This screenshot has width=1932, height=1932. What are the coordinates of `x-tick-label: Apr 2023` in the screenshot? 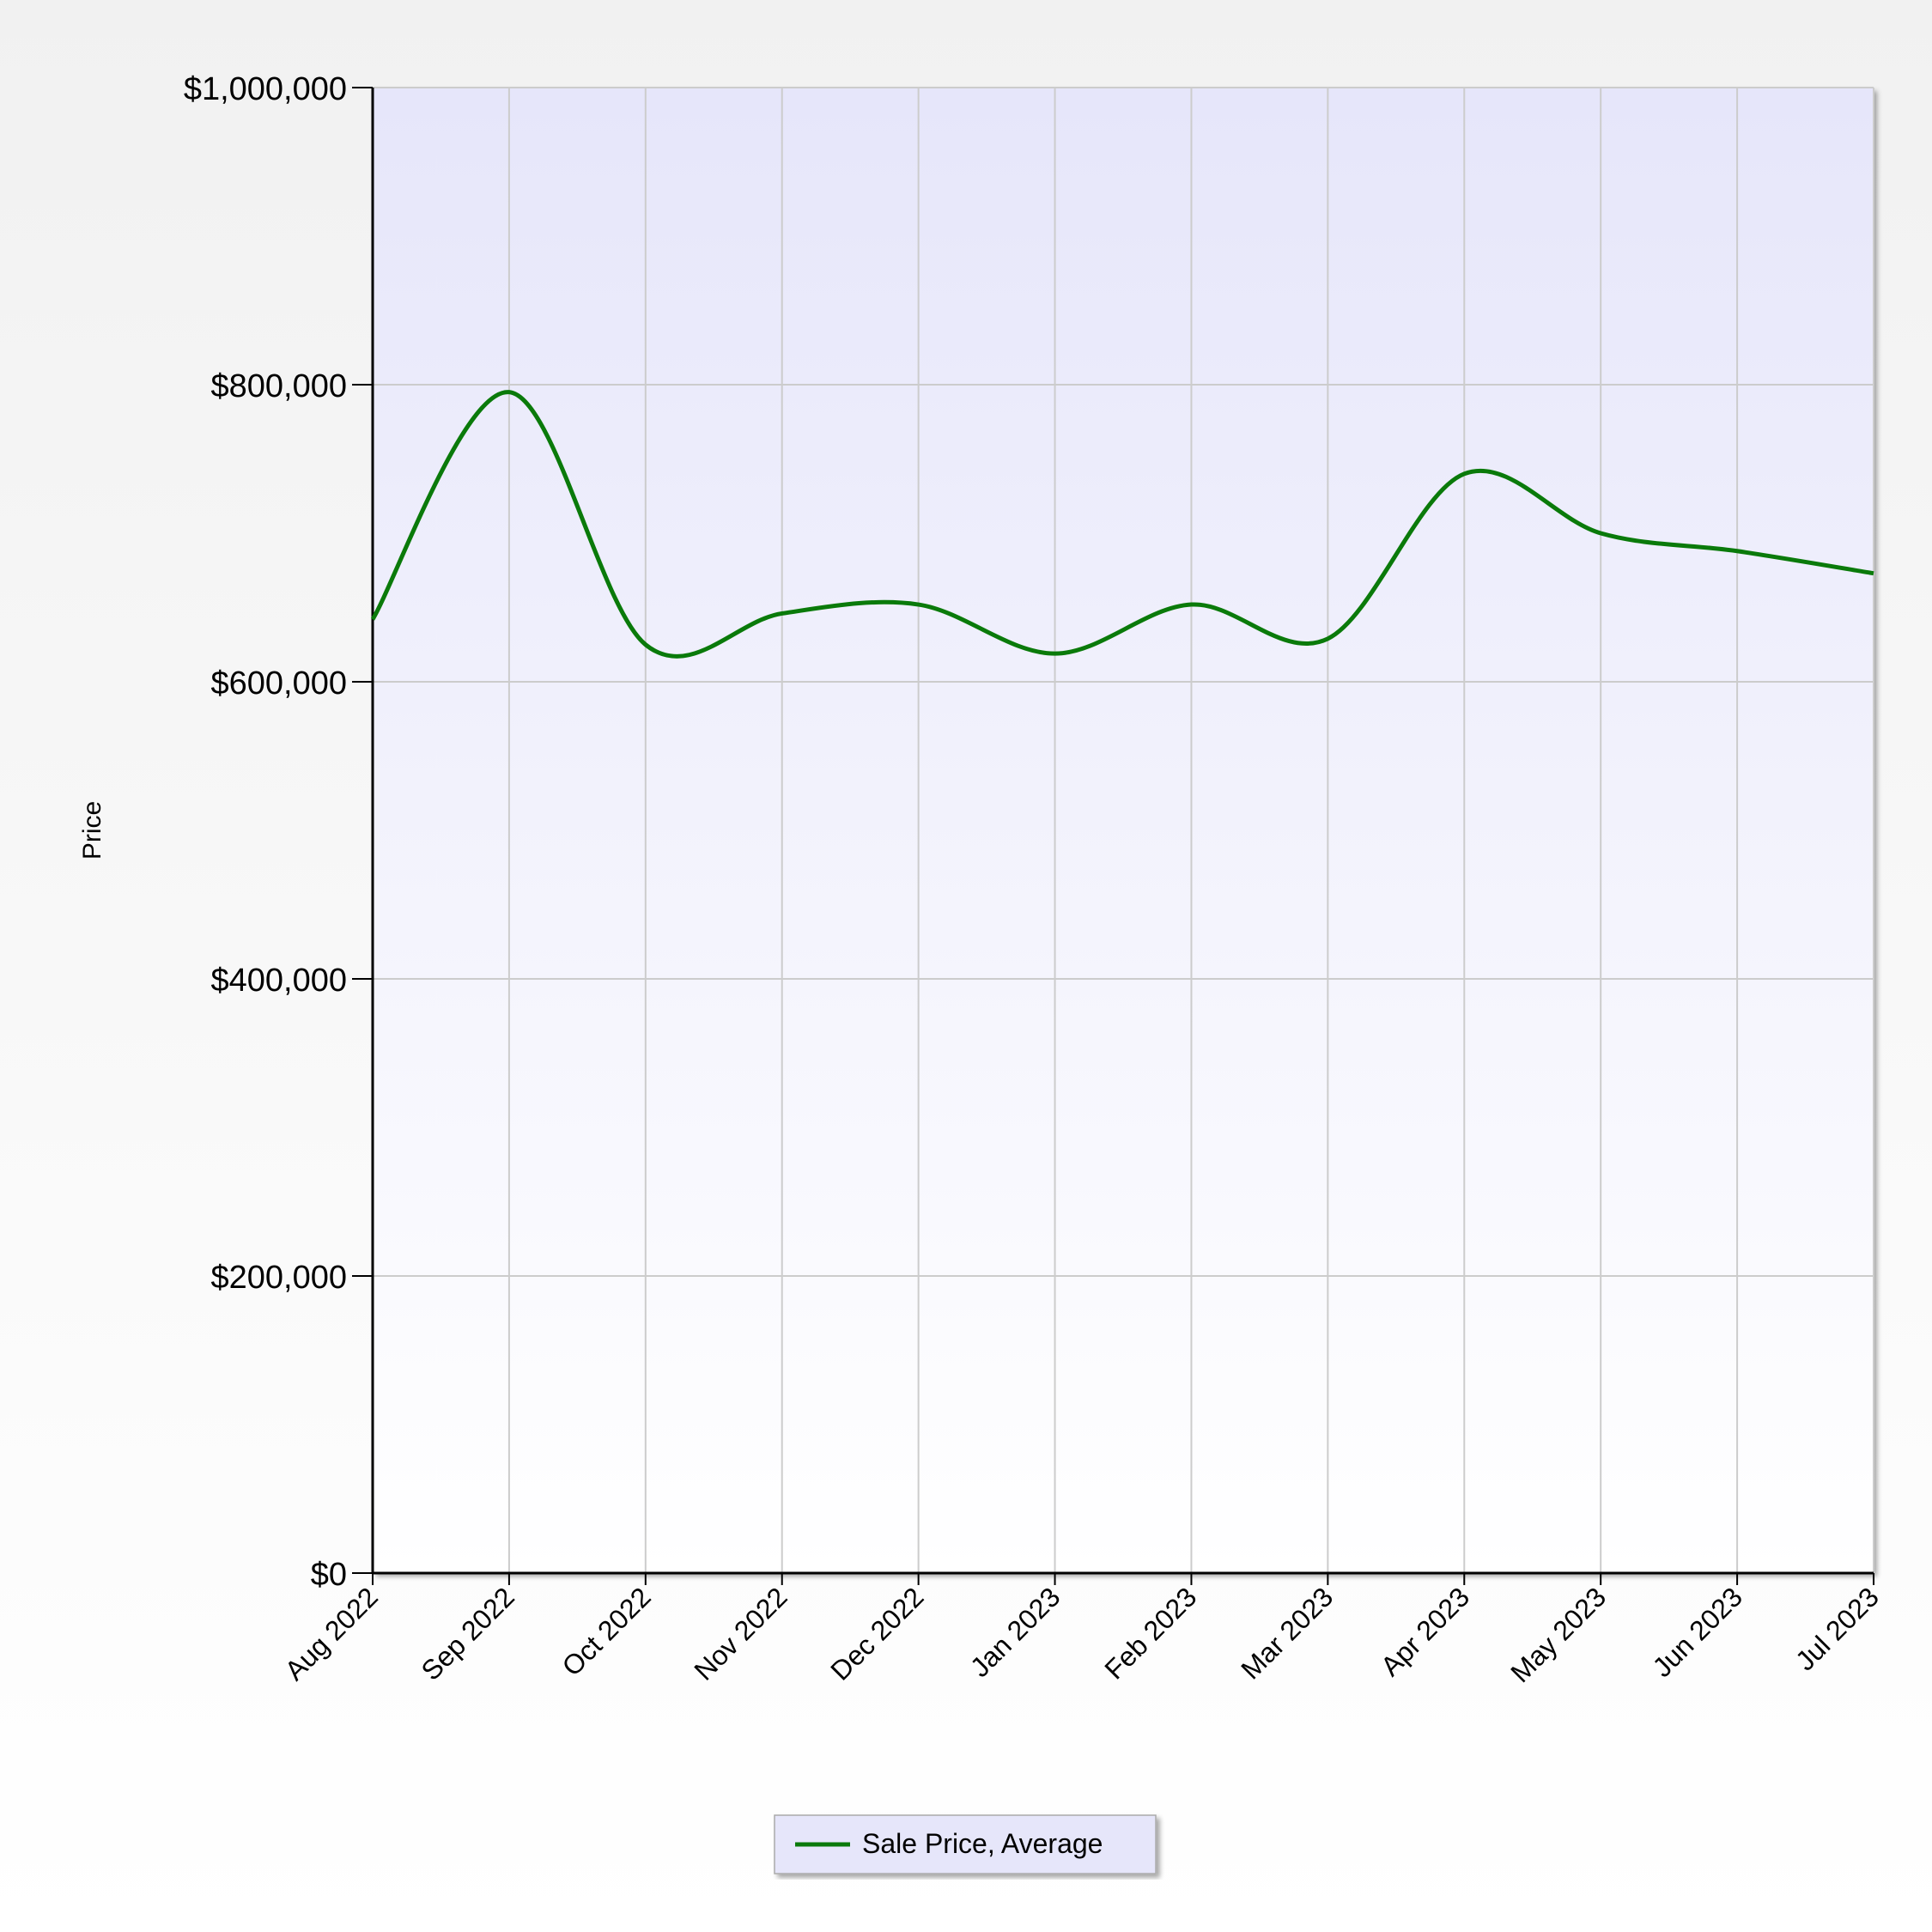 It's located at (1425, 1631).